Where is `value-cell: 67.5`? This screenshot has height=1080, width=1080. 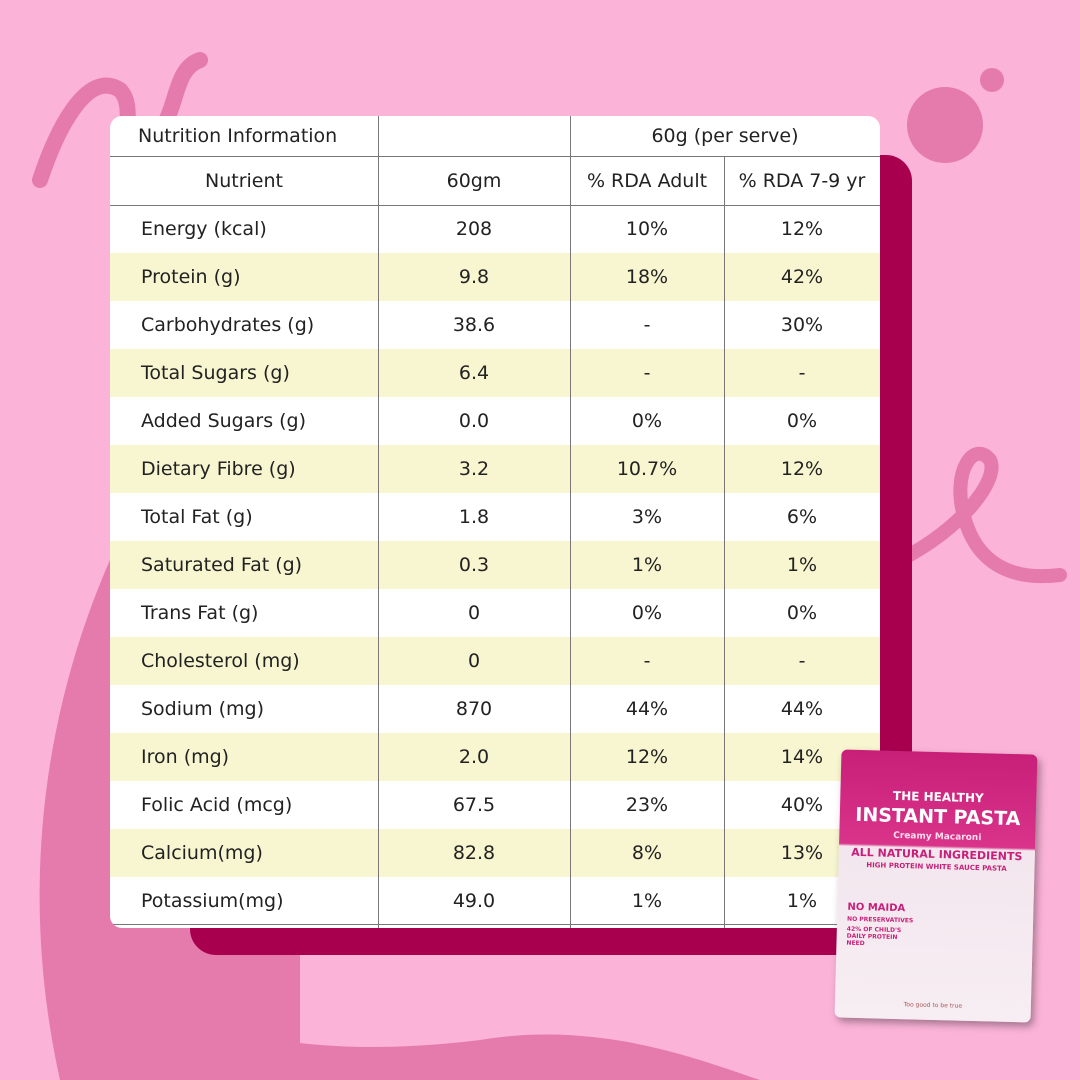
value-cell: 67.5 is located at coordinates (474, 805).